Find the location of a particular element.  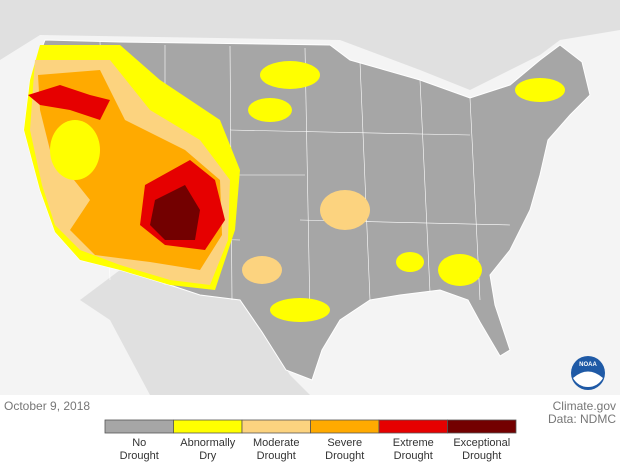

noaa-logo: NOAA is located at coordinates (588, 373).